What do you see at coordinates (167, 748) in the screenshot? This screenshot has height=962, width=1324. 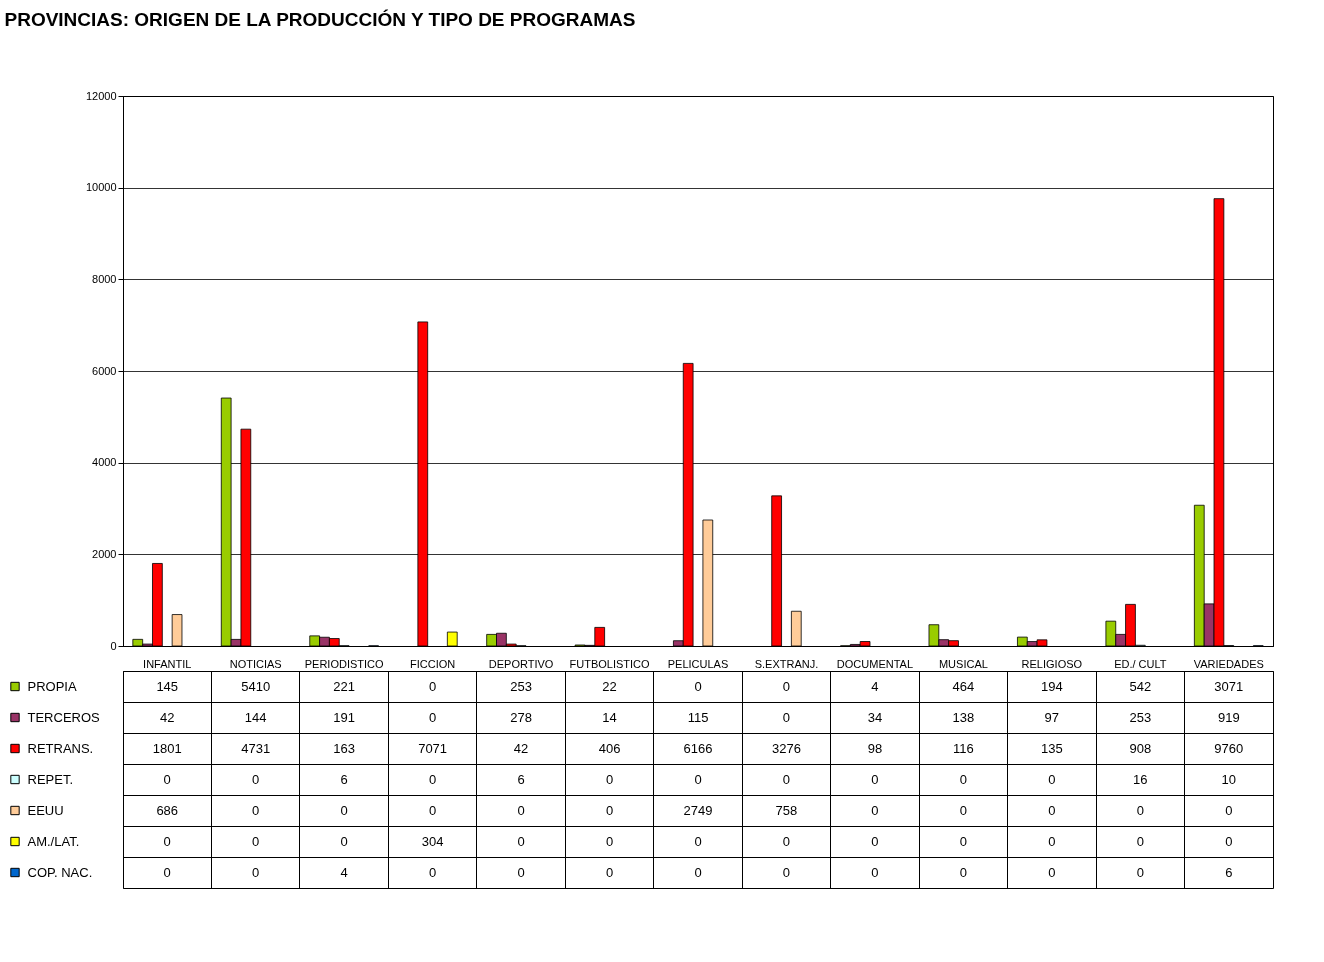 I see `data-label: 1801` at bounding box center [167, 748].